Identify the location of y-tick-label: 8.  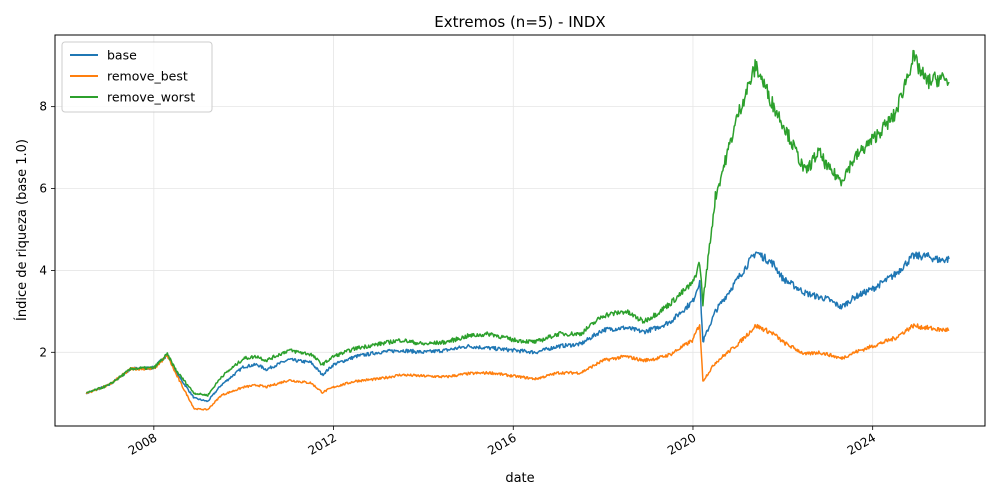
(43, 107).